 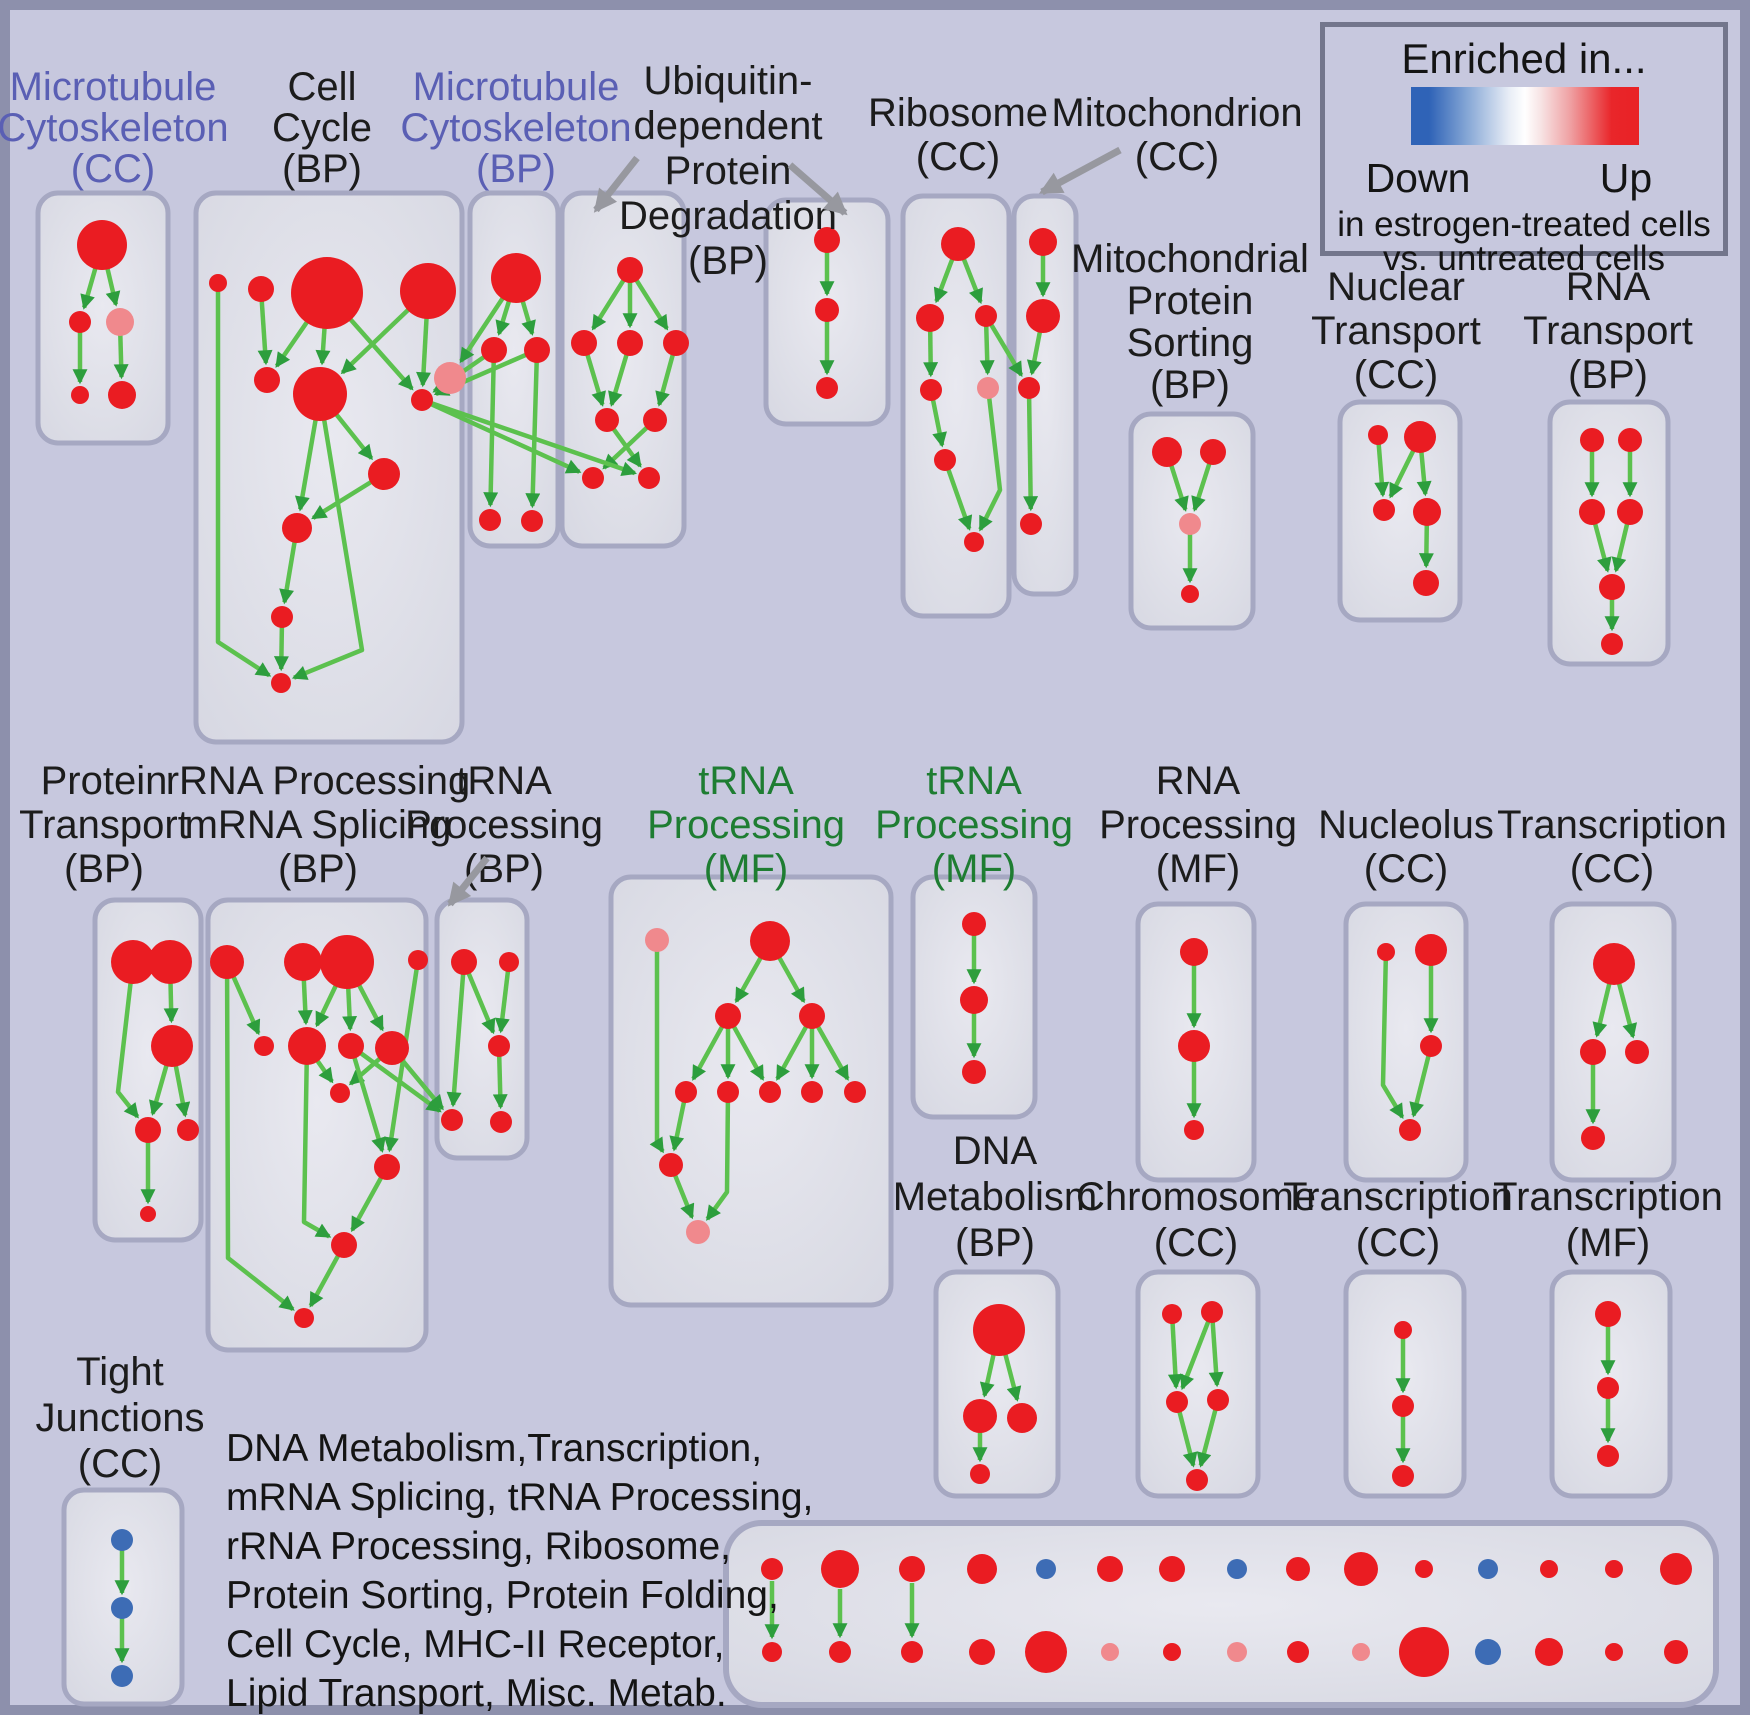 What do you see at coordinates (1190, 385) in the screenshot?
I see `cluster-label-mps: (BP)` at bounding box center [1190, 385].